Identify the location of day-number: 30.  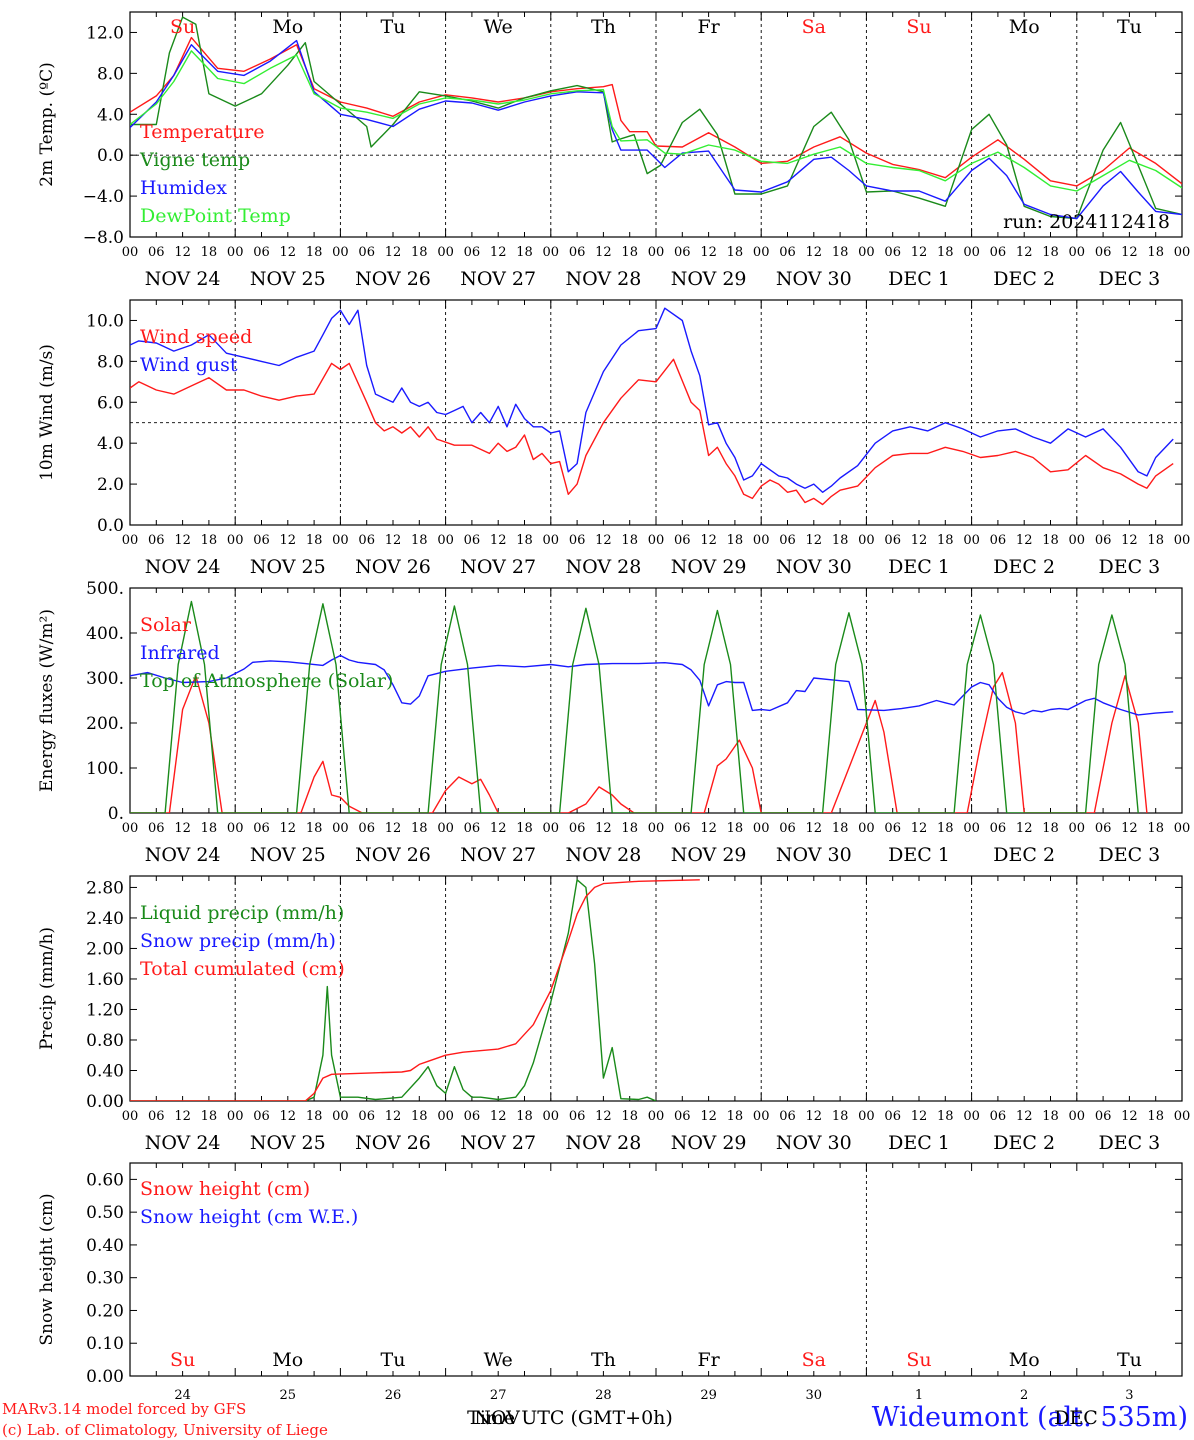
(814, 1395).